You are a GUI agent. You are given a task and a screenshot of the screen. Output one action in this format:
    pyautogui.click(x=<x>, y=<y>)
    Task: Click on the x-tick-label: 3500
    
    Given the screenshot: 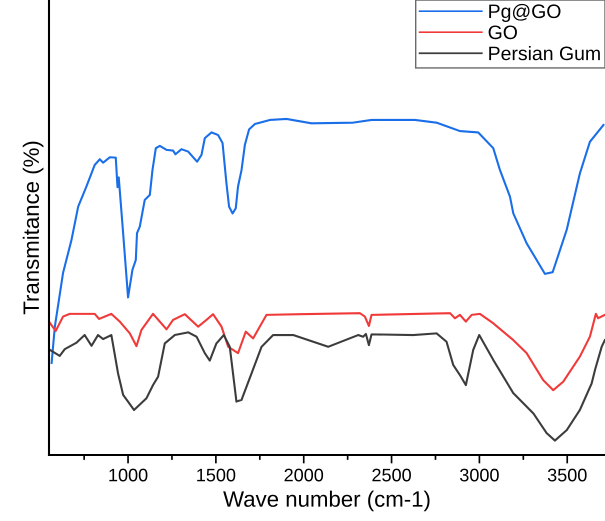 What is the action you would take?
    pyautogui.click(x=567, y=475)
    